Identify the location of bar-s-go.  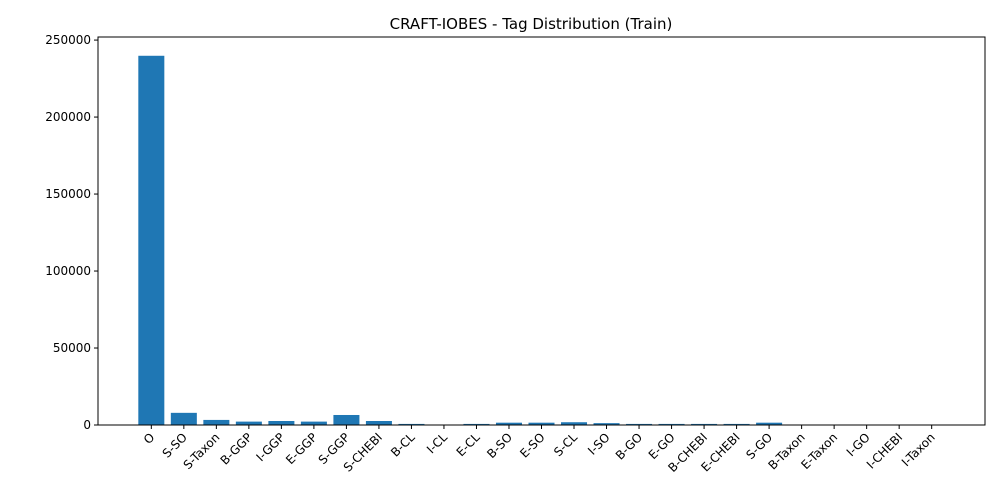
(769, 423).